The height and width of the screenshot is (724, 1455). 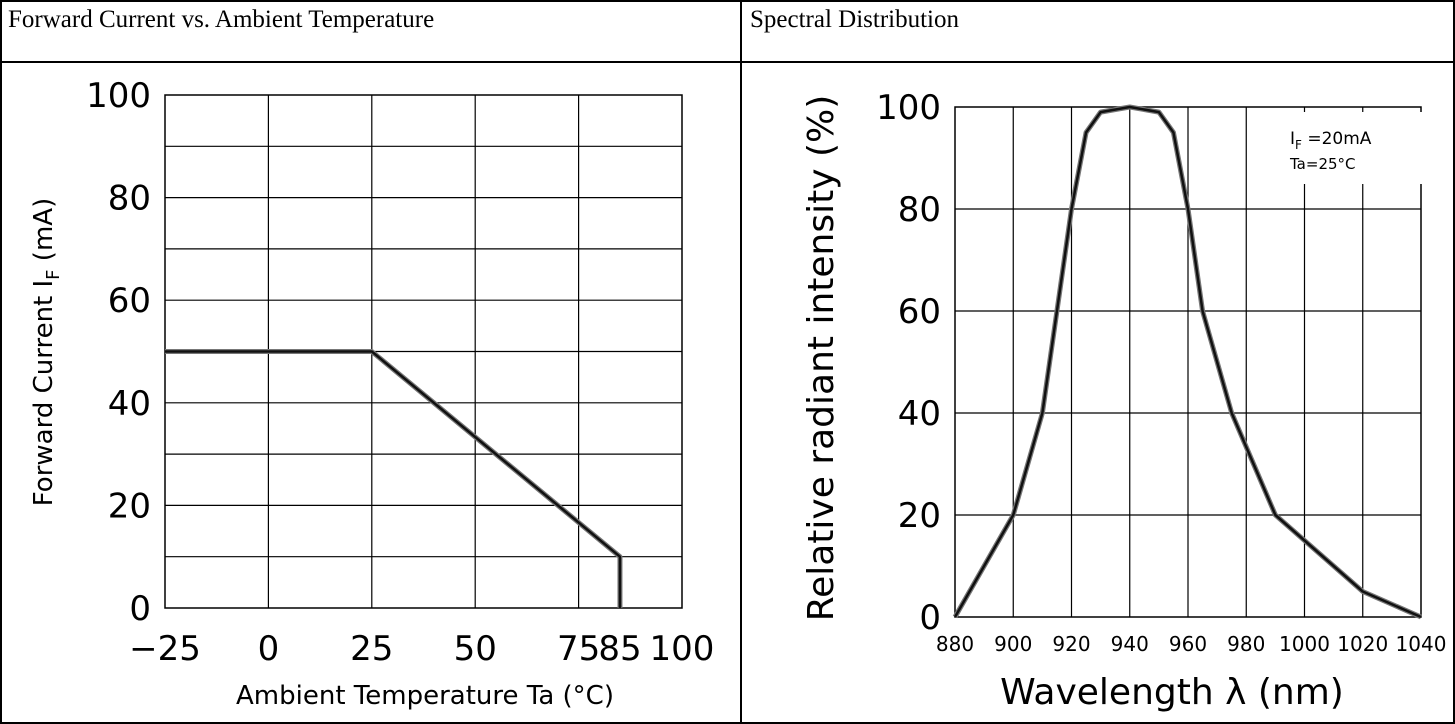 What do you see at coordinates (475, 649) in the screenshot?
I see `left-x-tick-label-3: 50` at bounding box center [475, 649].